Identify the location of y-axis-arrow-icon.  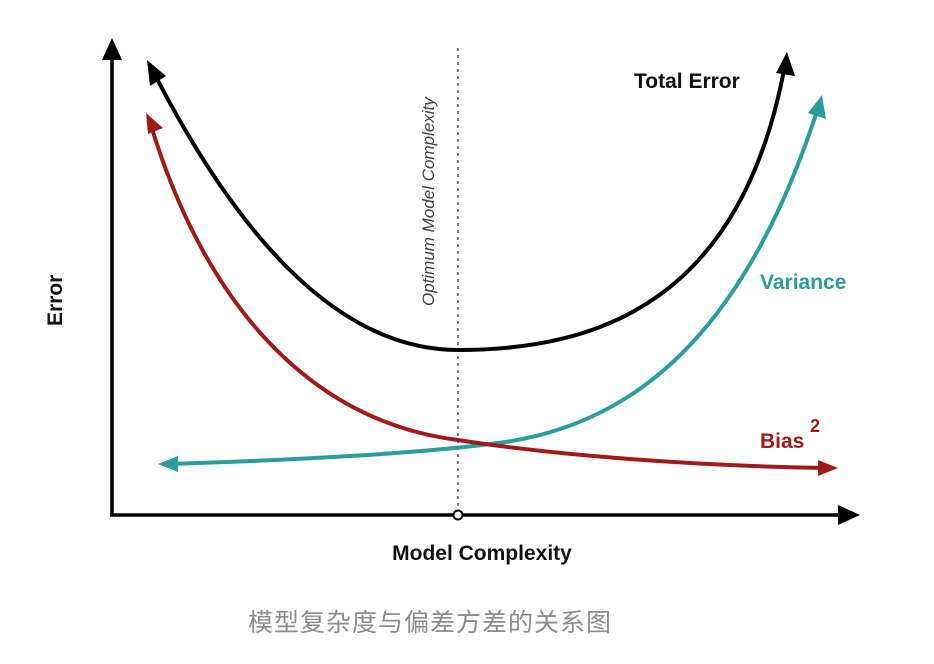
(112, 49).